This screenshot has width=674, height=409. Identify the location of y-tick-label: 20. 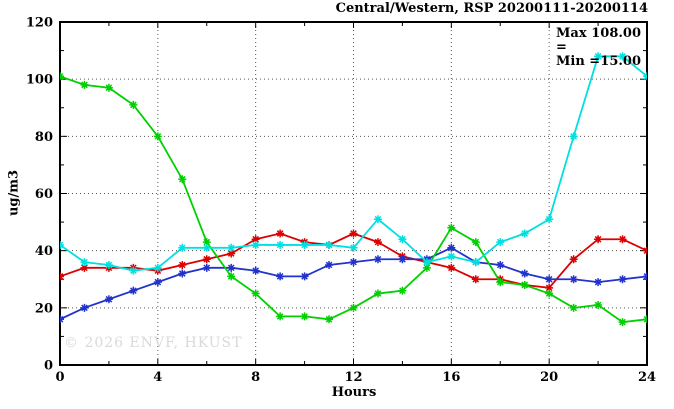
(44, 308).